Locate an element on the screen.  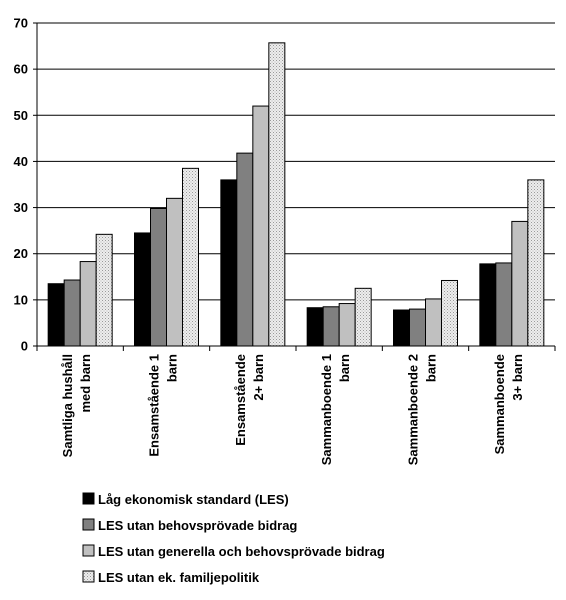
y-axis-ticks: 0 10 20 30 40 50 60 70 is located at coordinates (25, 185).